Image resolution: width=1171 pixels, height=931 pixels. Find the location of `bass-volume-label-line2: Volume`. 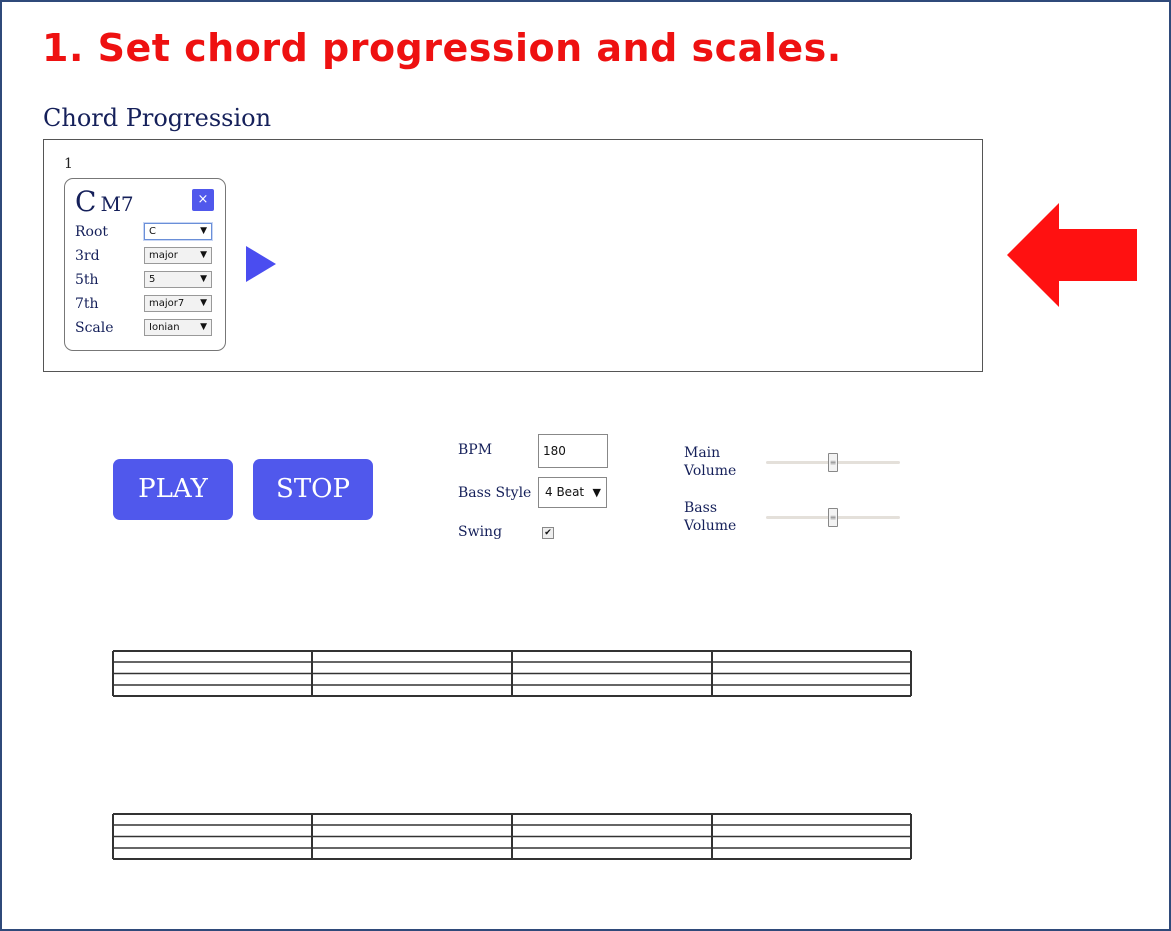

bass-volume-label-line2: Volume is located at coordinates (710, 526).